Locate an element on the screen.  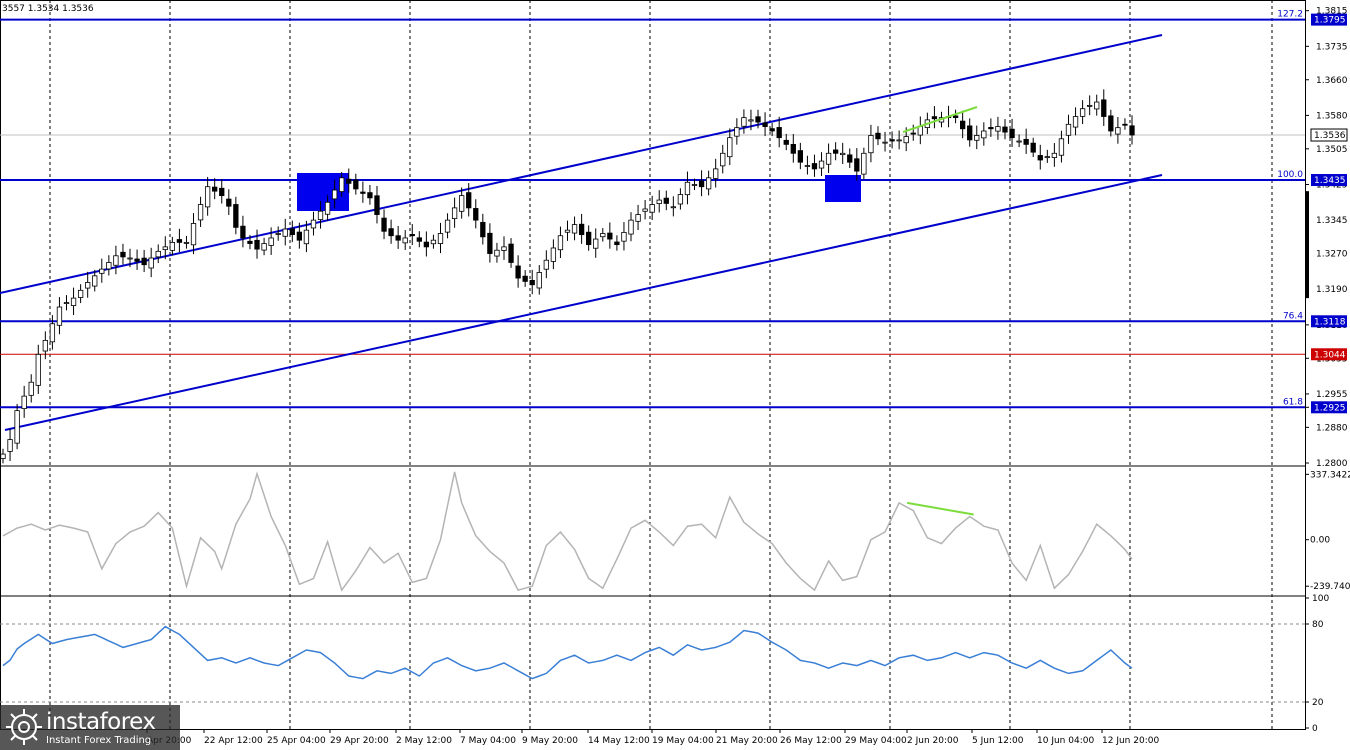
price-axis-label: 1.3735 is located at coordinates (1332, 47).